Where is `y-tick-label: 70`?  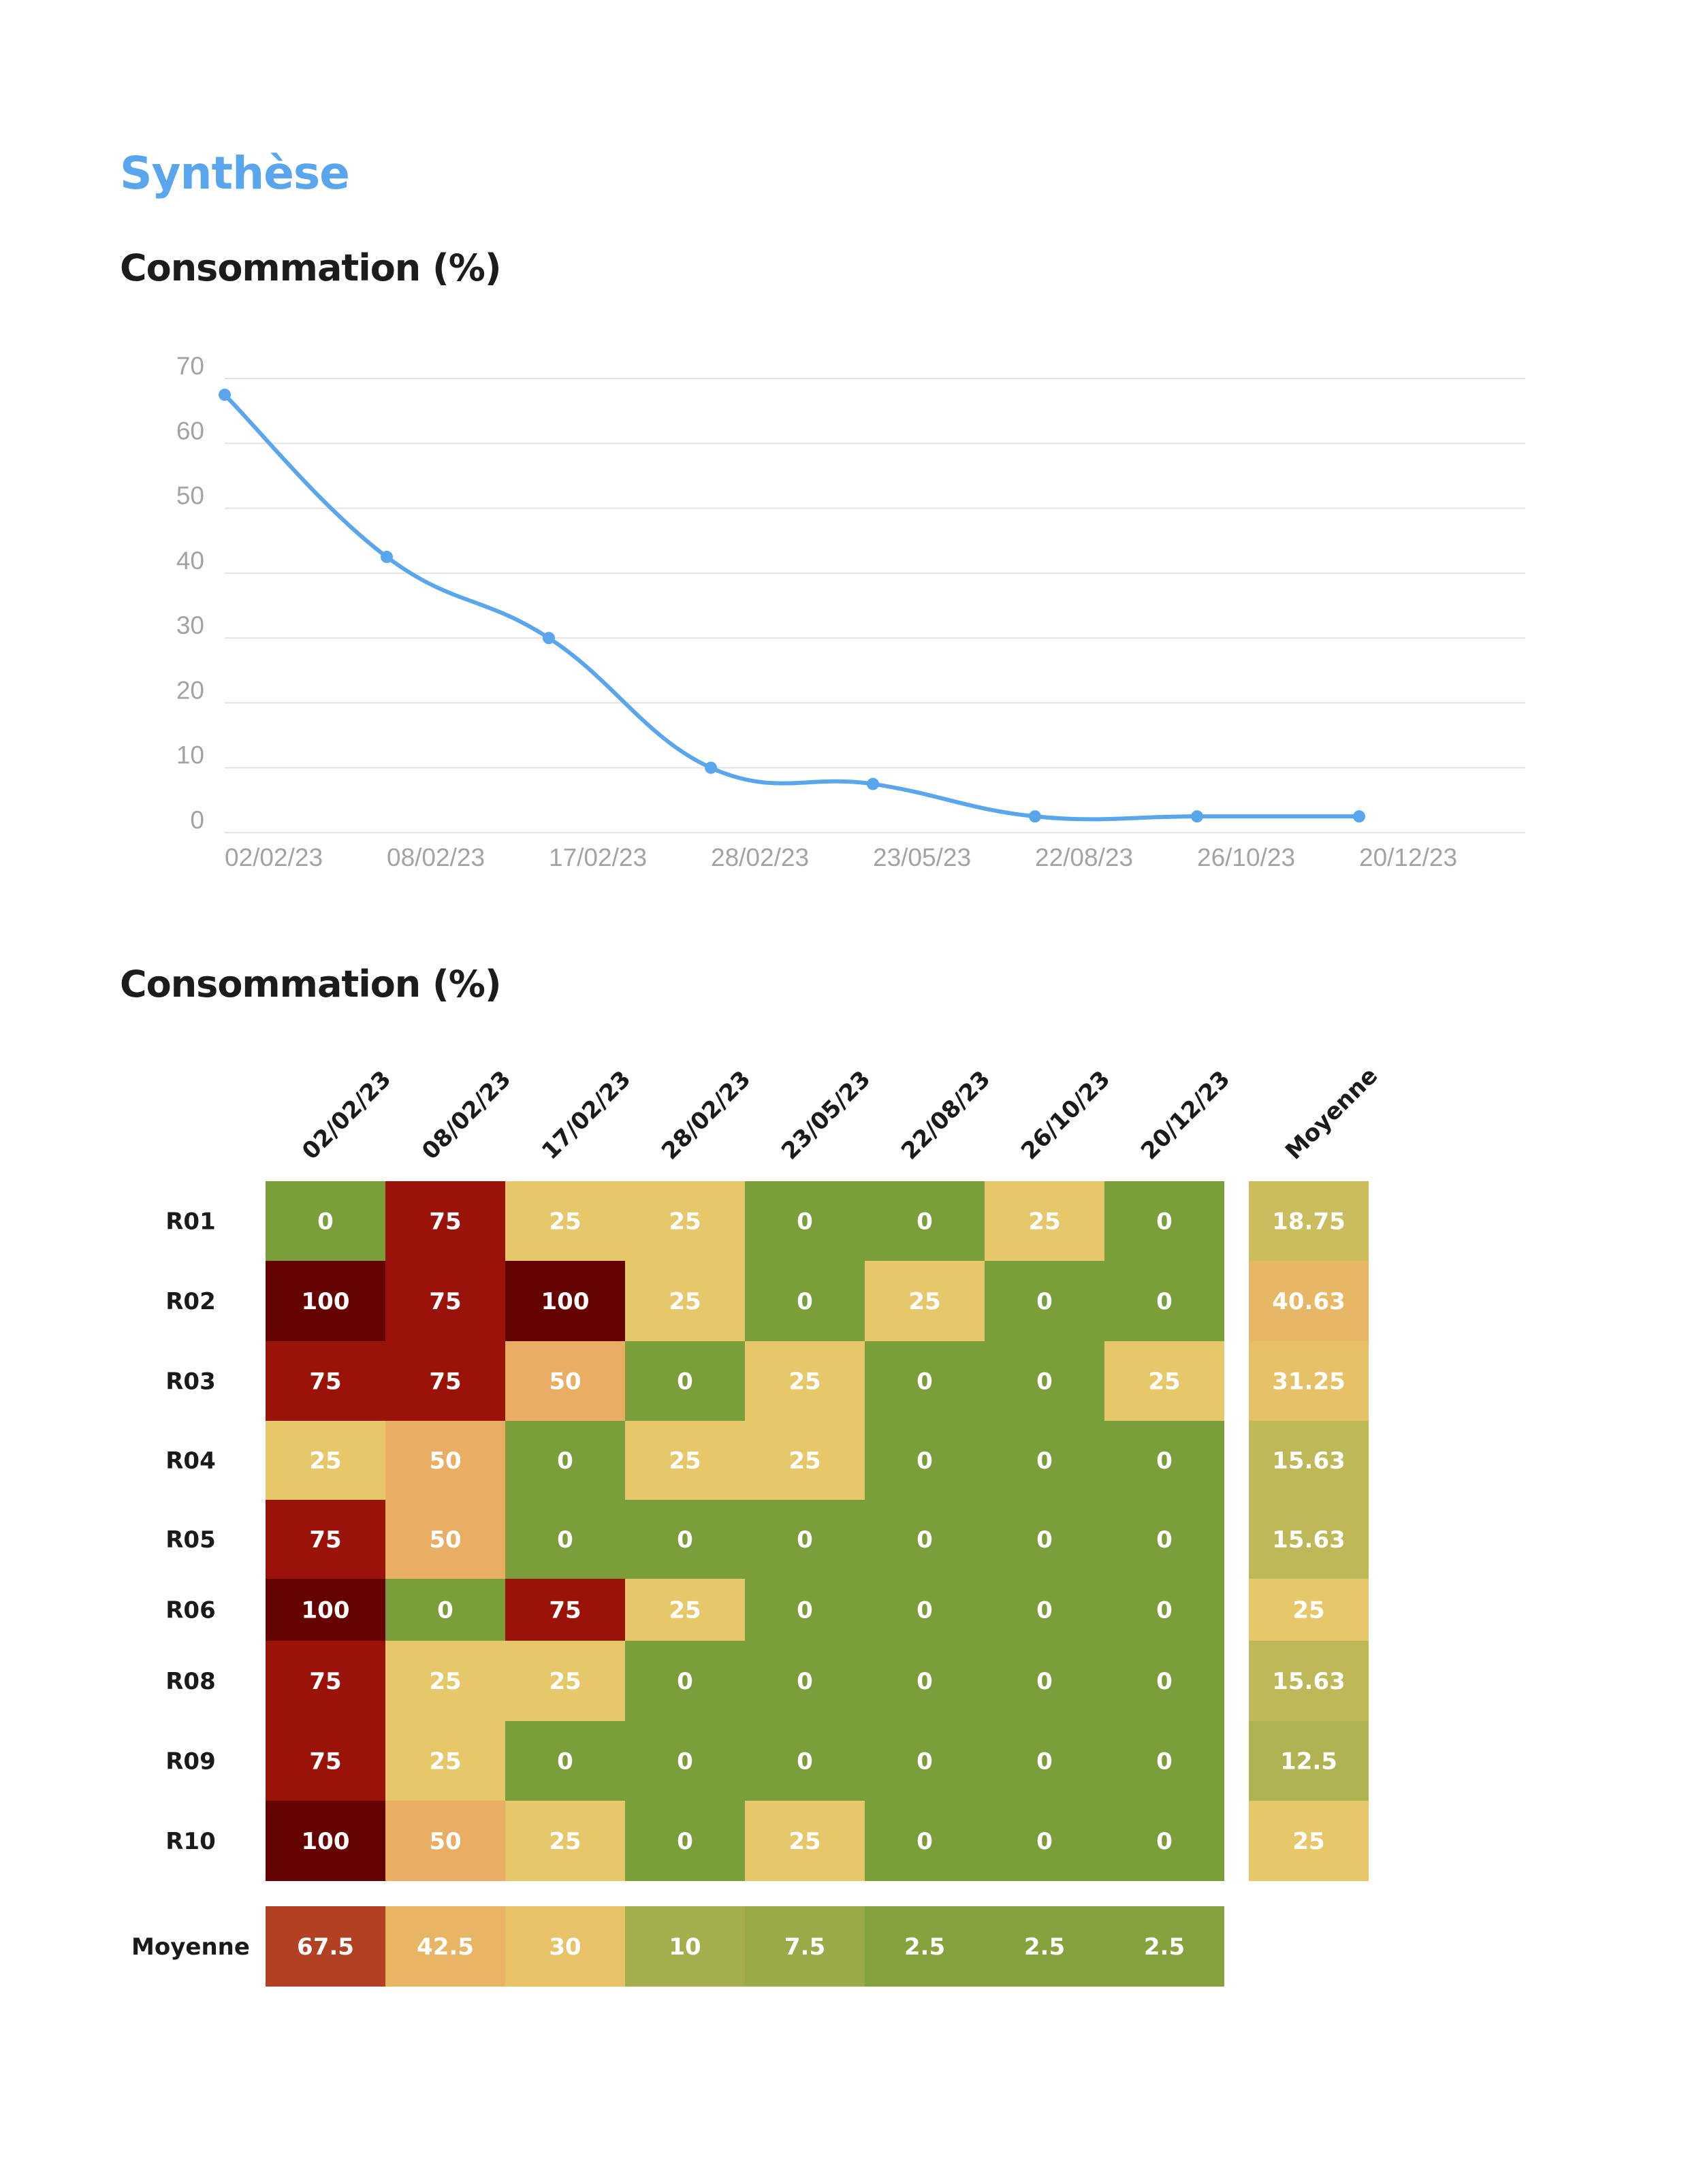
y-tick-label: 70 is located at coordinates (190, 366).